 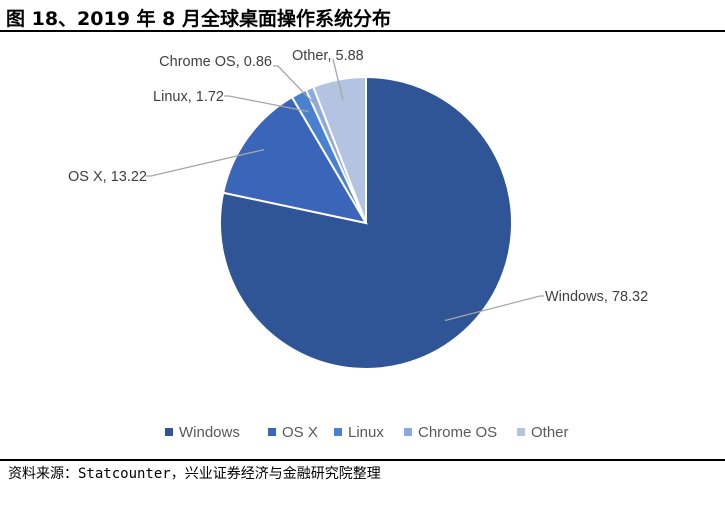 What do you see at coordinates (362, 31) in the screenshot?
I see `title-rule` at bounding box center [362, 31].